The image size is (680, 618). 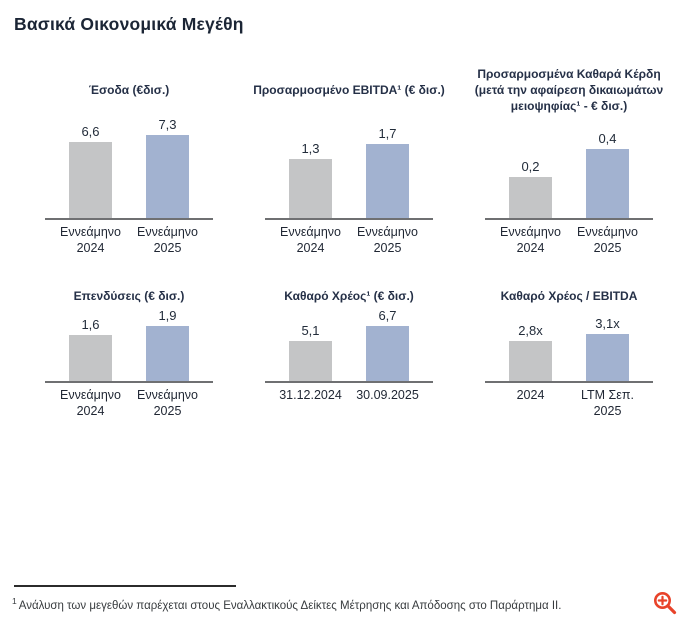 I want to click on category-label: LTM Σεπ. 2025, so click(x=607, y=403).